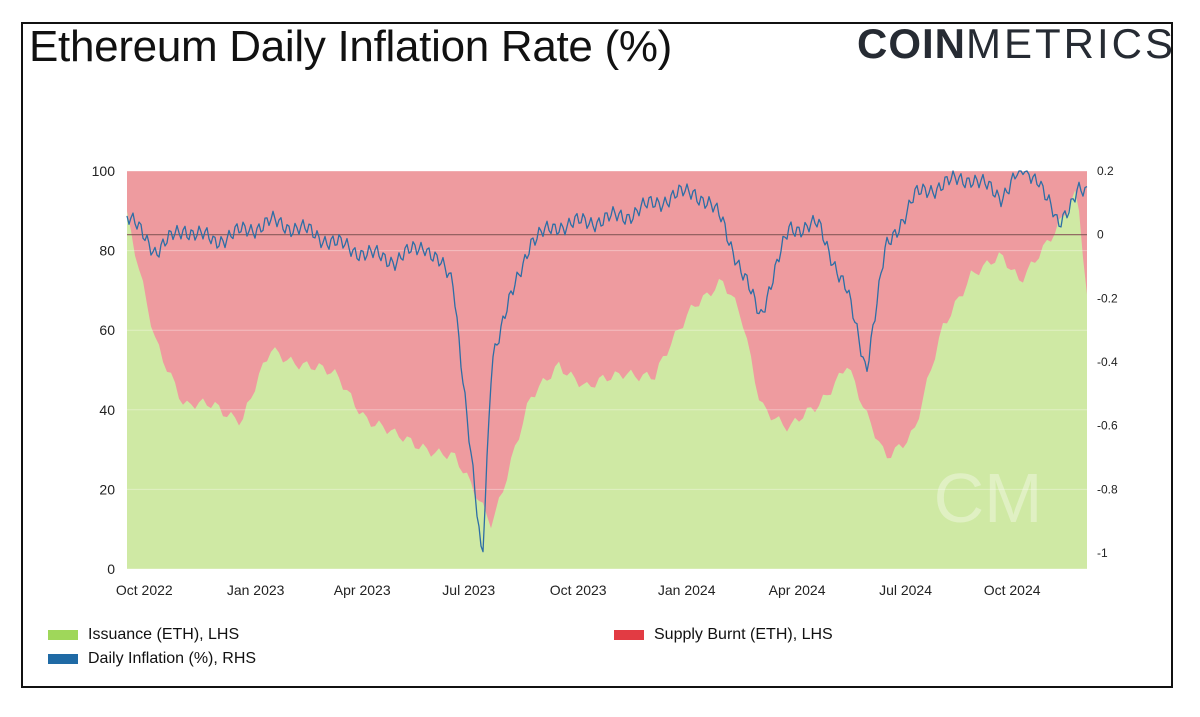  What do you see at coordinates (687, 590) in the screenshot?
I see `x-tick-5: Jan 2024` at bounding box center [687, 590].